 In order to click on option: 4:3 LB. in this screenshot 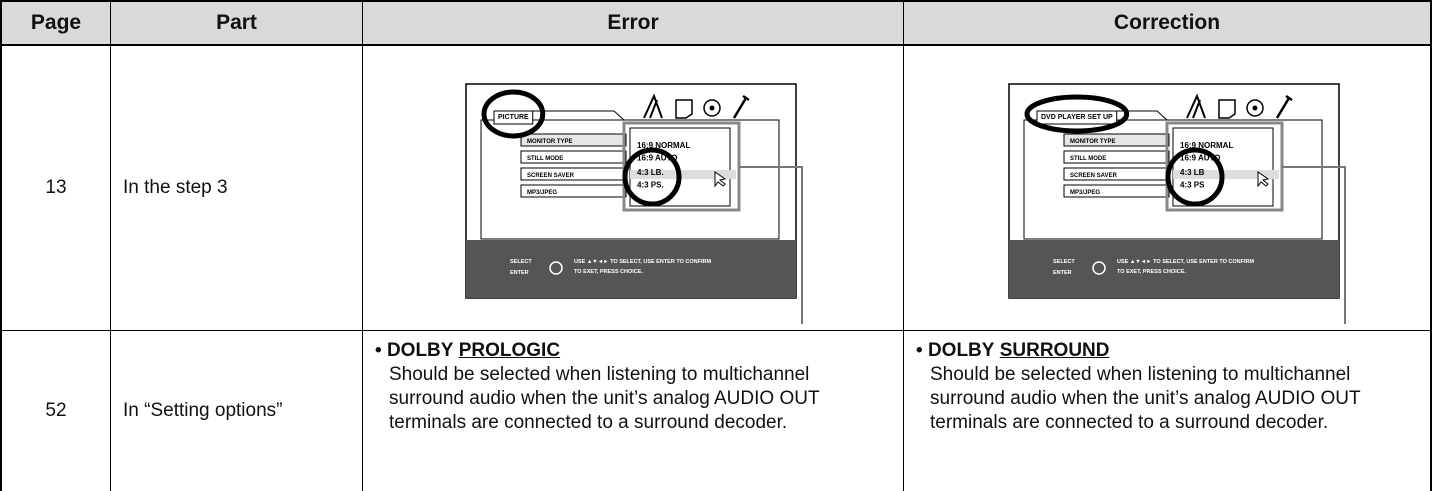, I will do `click(650, 172)`.